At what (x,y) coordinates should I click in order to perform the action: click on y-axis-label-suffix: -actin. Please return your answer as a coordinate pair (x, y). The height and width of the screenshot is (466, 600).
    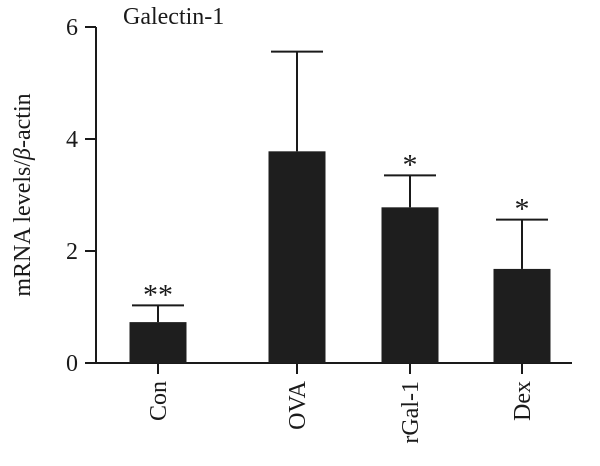
    Looking at the image, I should click on (23, 120).